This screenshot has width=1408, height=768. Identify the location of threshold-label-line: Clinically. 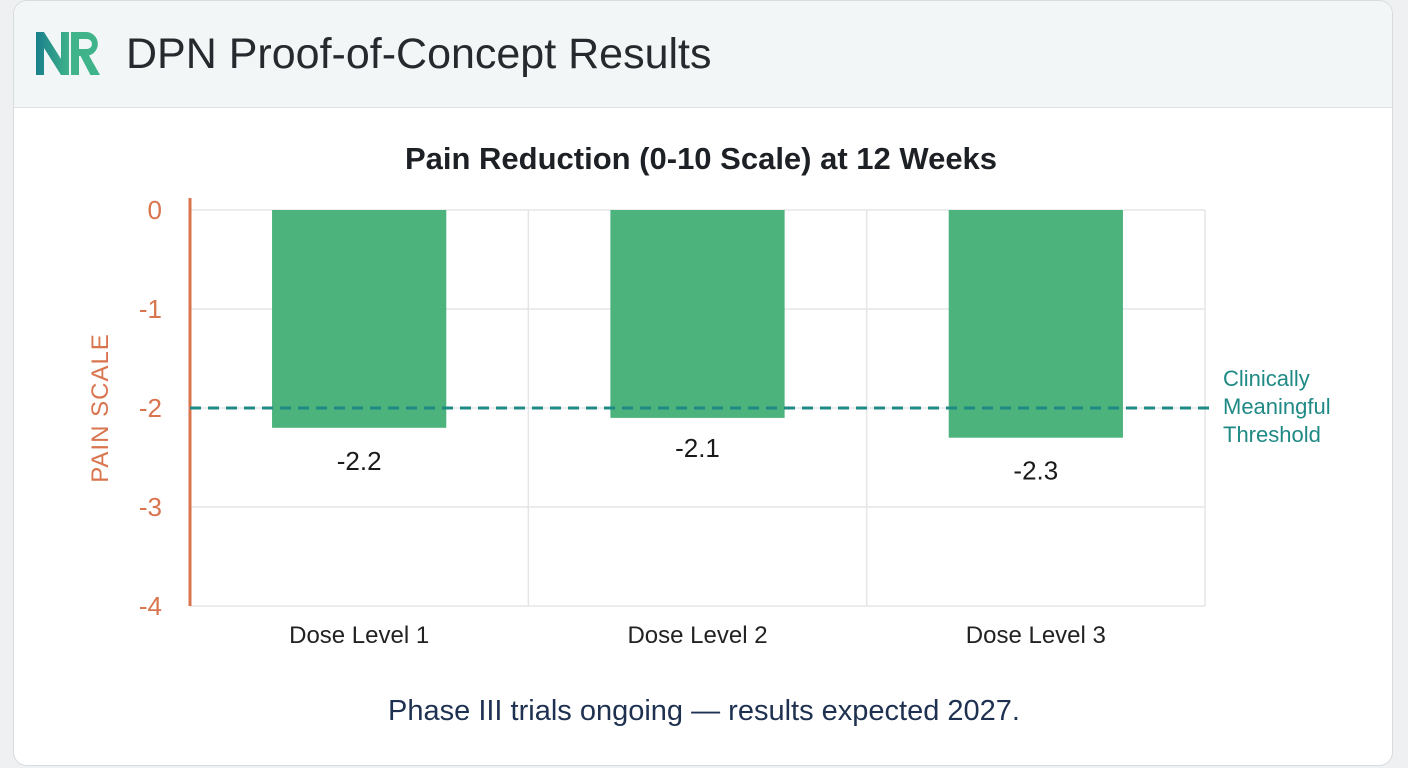
(1266, 378).